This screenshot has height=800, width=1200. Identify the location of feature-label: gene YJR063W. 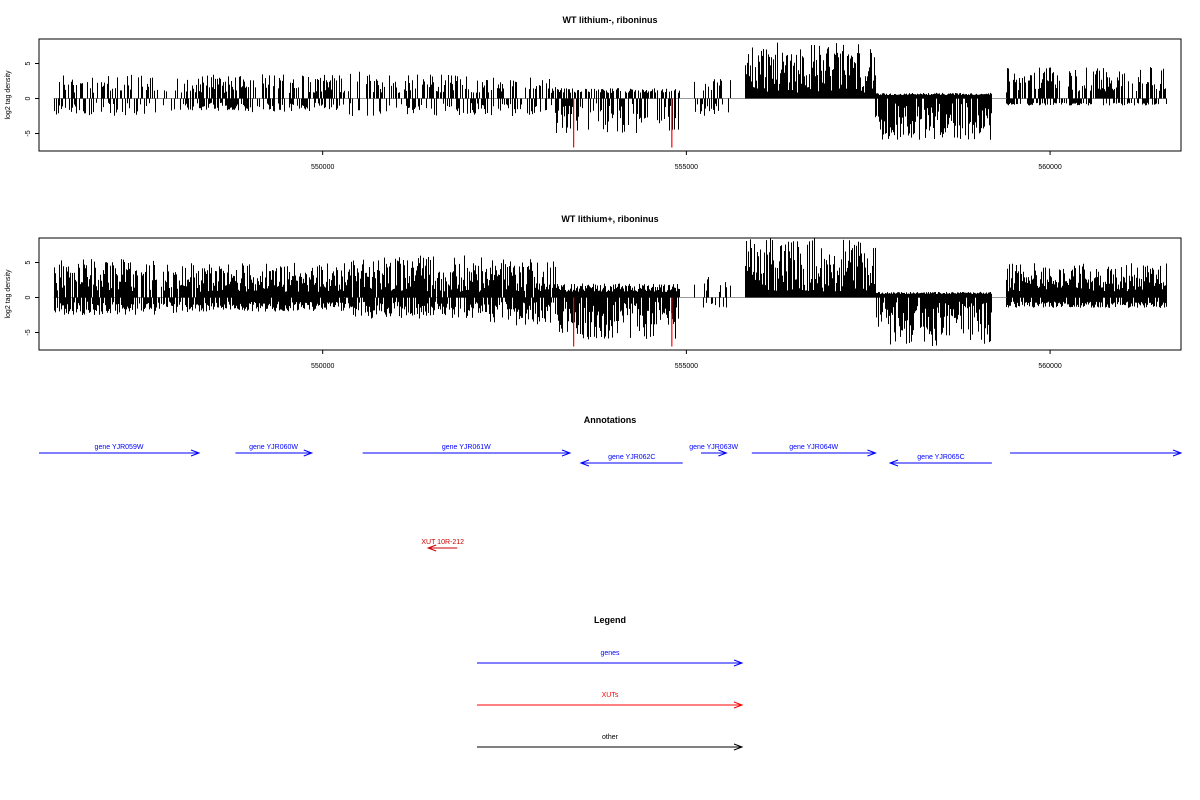
(713, 447).